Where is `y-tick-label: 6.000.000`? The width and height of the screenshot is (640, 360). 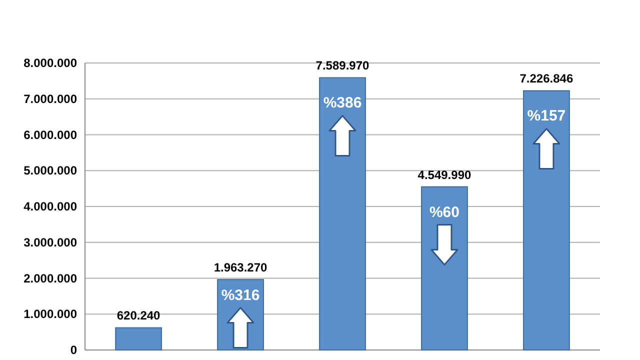 y-tick-label: 6.000.000 is located at coordinates (51, 135).